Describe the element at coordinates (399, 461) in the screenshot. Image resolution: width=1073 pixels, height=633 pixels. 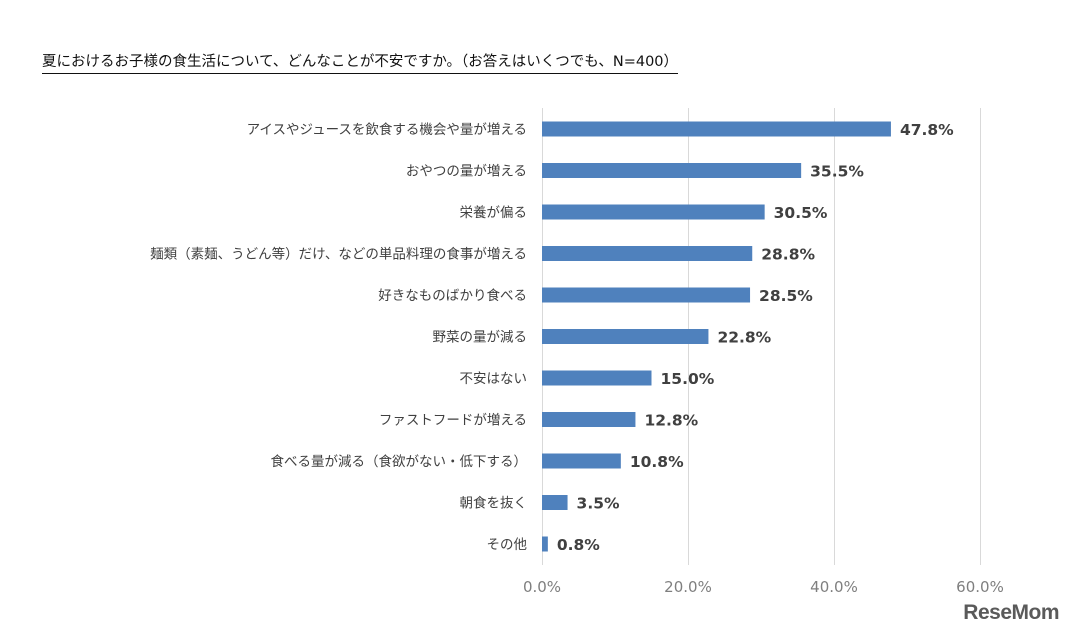
I see `category-label: 食べる量が減る（食欲がない・低下する）` at that location.